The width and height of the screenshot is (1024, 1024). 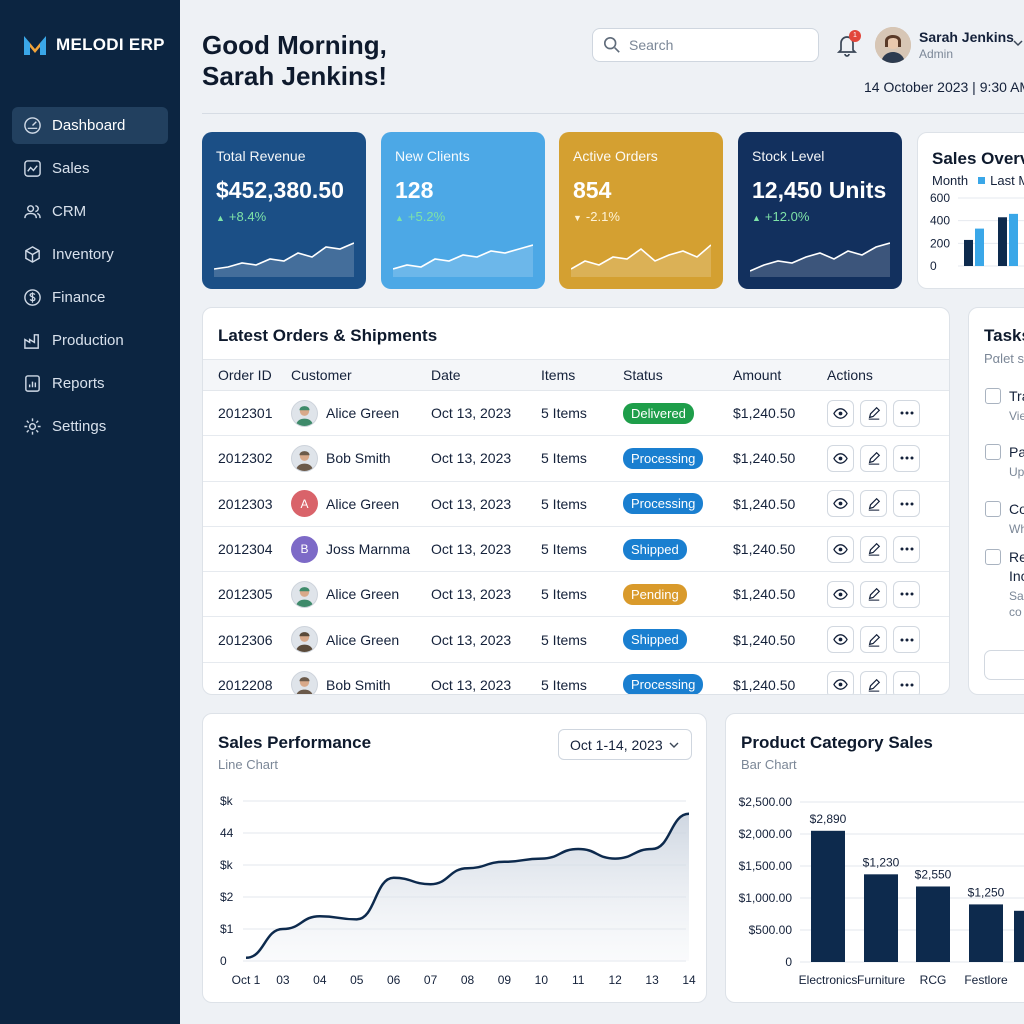 What do you see at coordinates (304, 594) in the screenshot?
I see `customer-avatar` at bounding box center [304, 594].